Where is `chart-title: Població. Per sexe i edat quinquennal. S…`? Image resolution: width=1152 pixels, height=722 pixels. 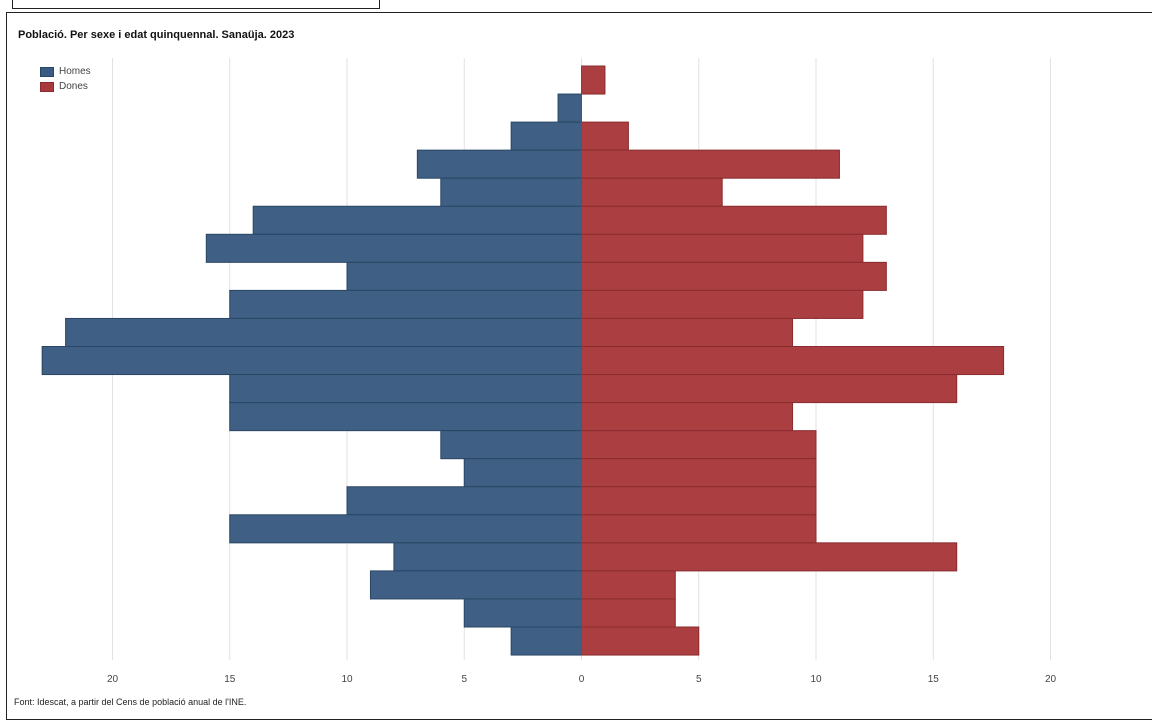 chart-title: Població. Per sexe i edat quinquennal. S… is located at coordinates (156, 35).